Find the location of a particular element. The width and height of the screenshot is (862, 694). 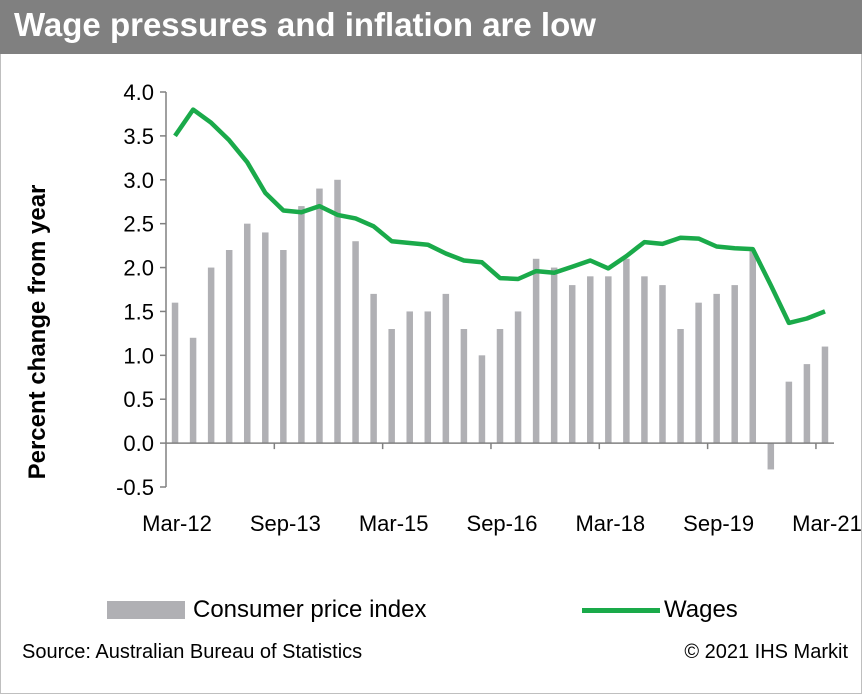

legend-wages-label: Wages is located at coordinates (701, 609).